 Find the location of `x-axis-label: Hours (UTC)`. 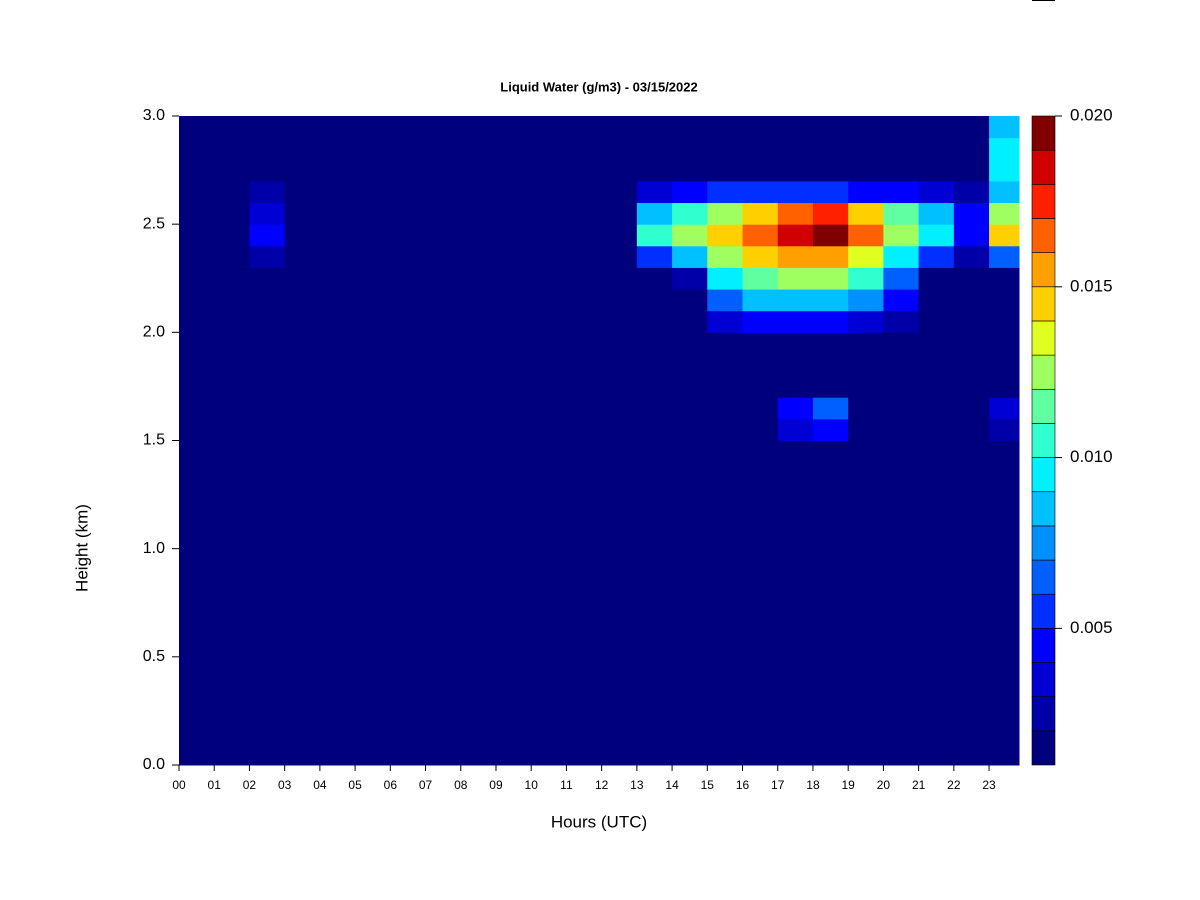

x-axis-label: Hours (UTC) is located at coordinates (599, 821).